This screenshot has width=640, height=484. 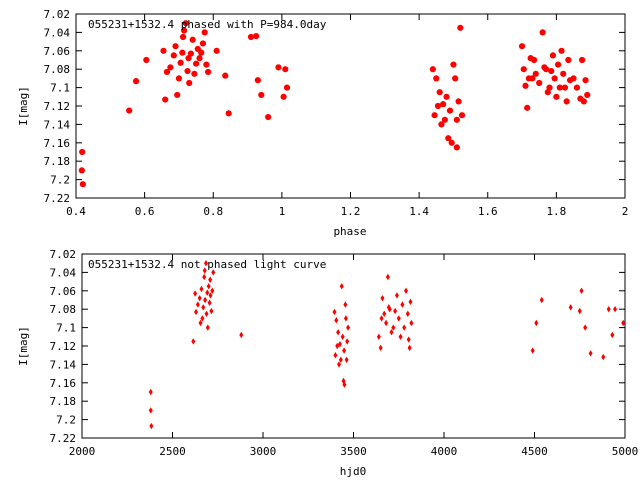 What do you see at coordinates (625, 211) in the screenshot?
I see `phased-x-tick-label: 2` at bounding box center [625, 211].